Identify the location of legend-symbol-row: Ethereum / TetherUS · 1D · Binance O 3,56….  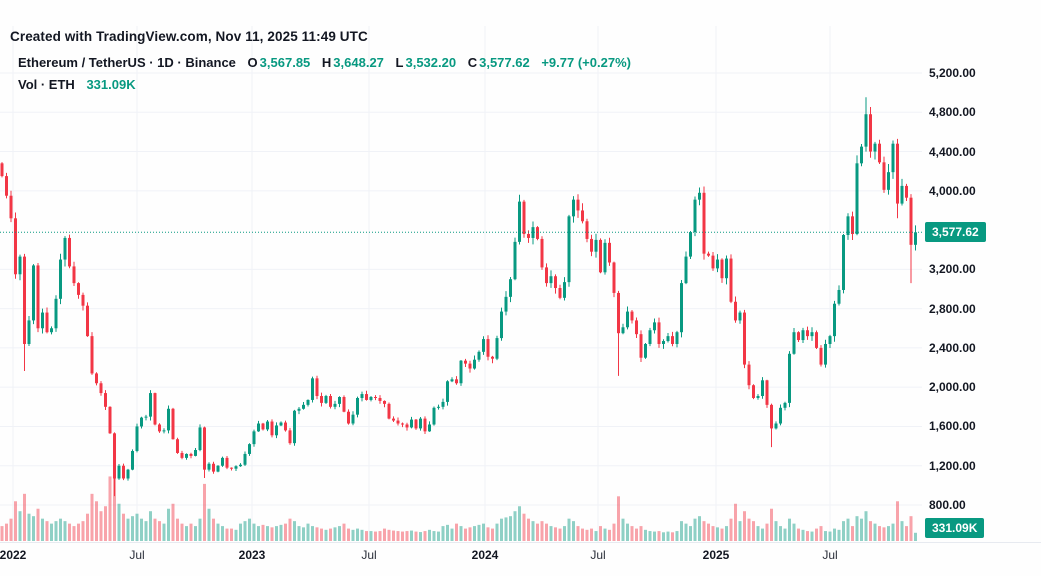
(325, 62).